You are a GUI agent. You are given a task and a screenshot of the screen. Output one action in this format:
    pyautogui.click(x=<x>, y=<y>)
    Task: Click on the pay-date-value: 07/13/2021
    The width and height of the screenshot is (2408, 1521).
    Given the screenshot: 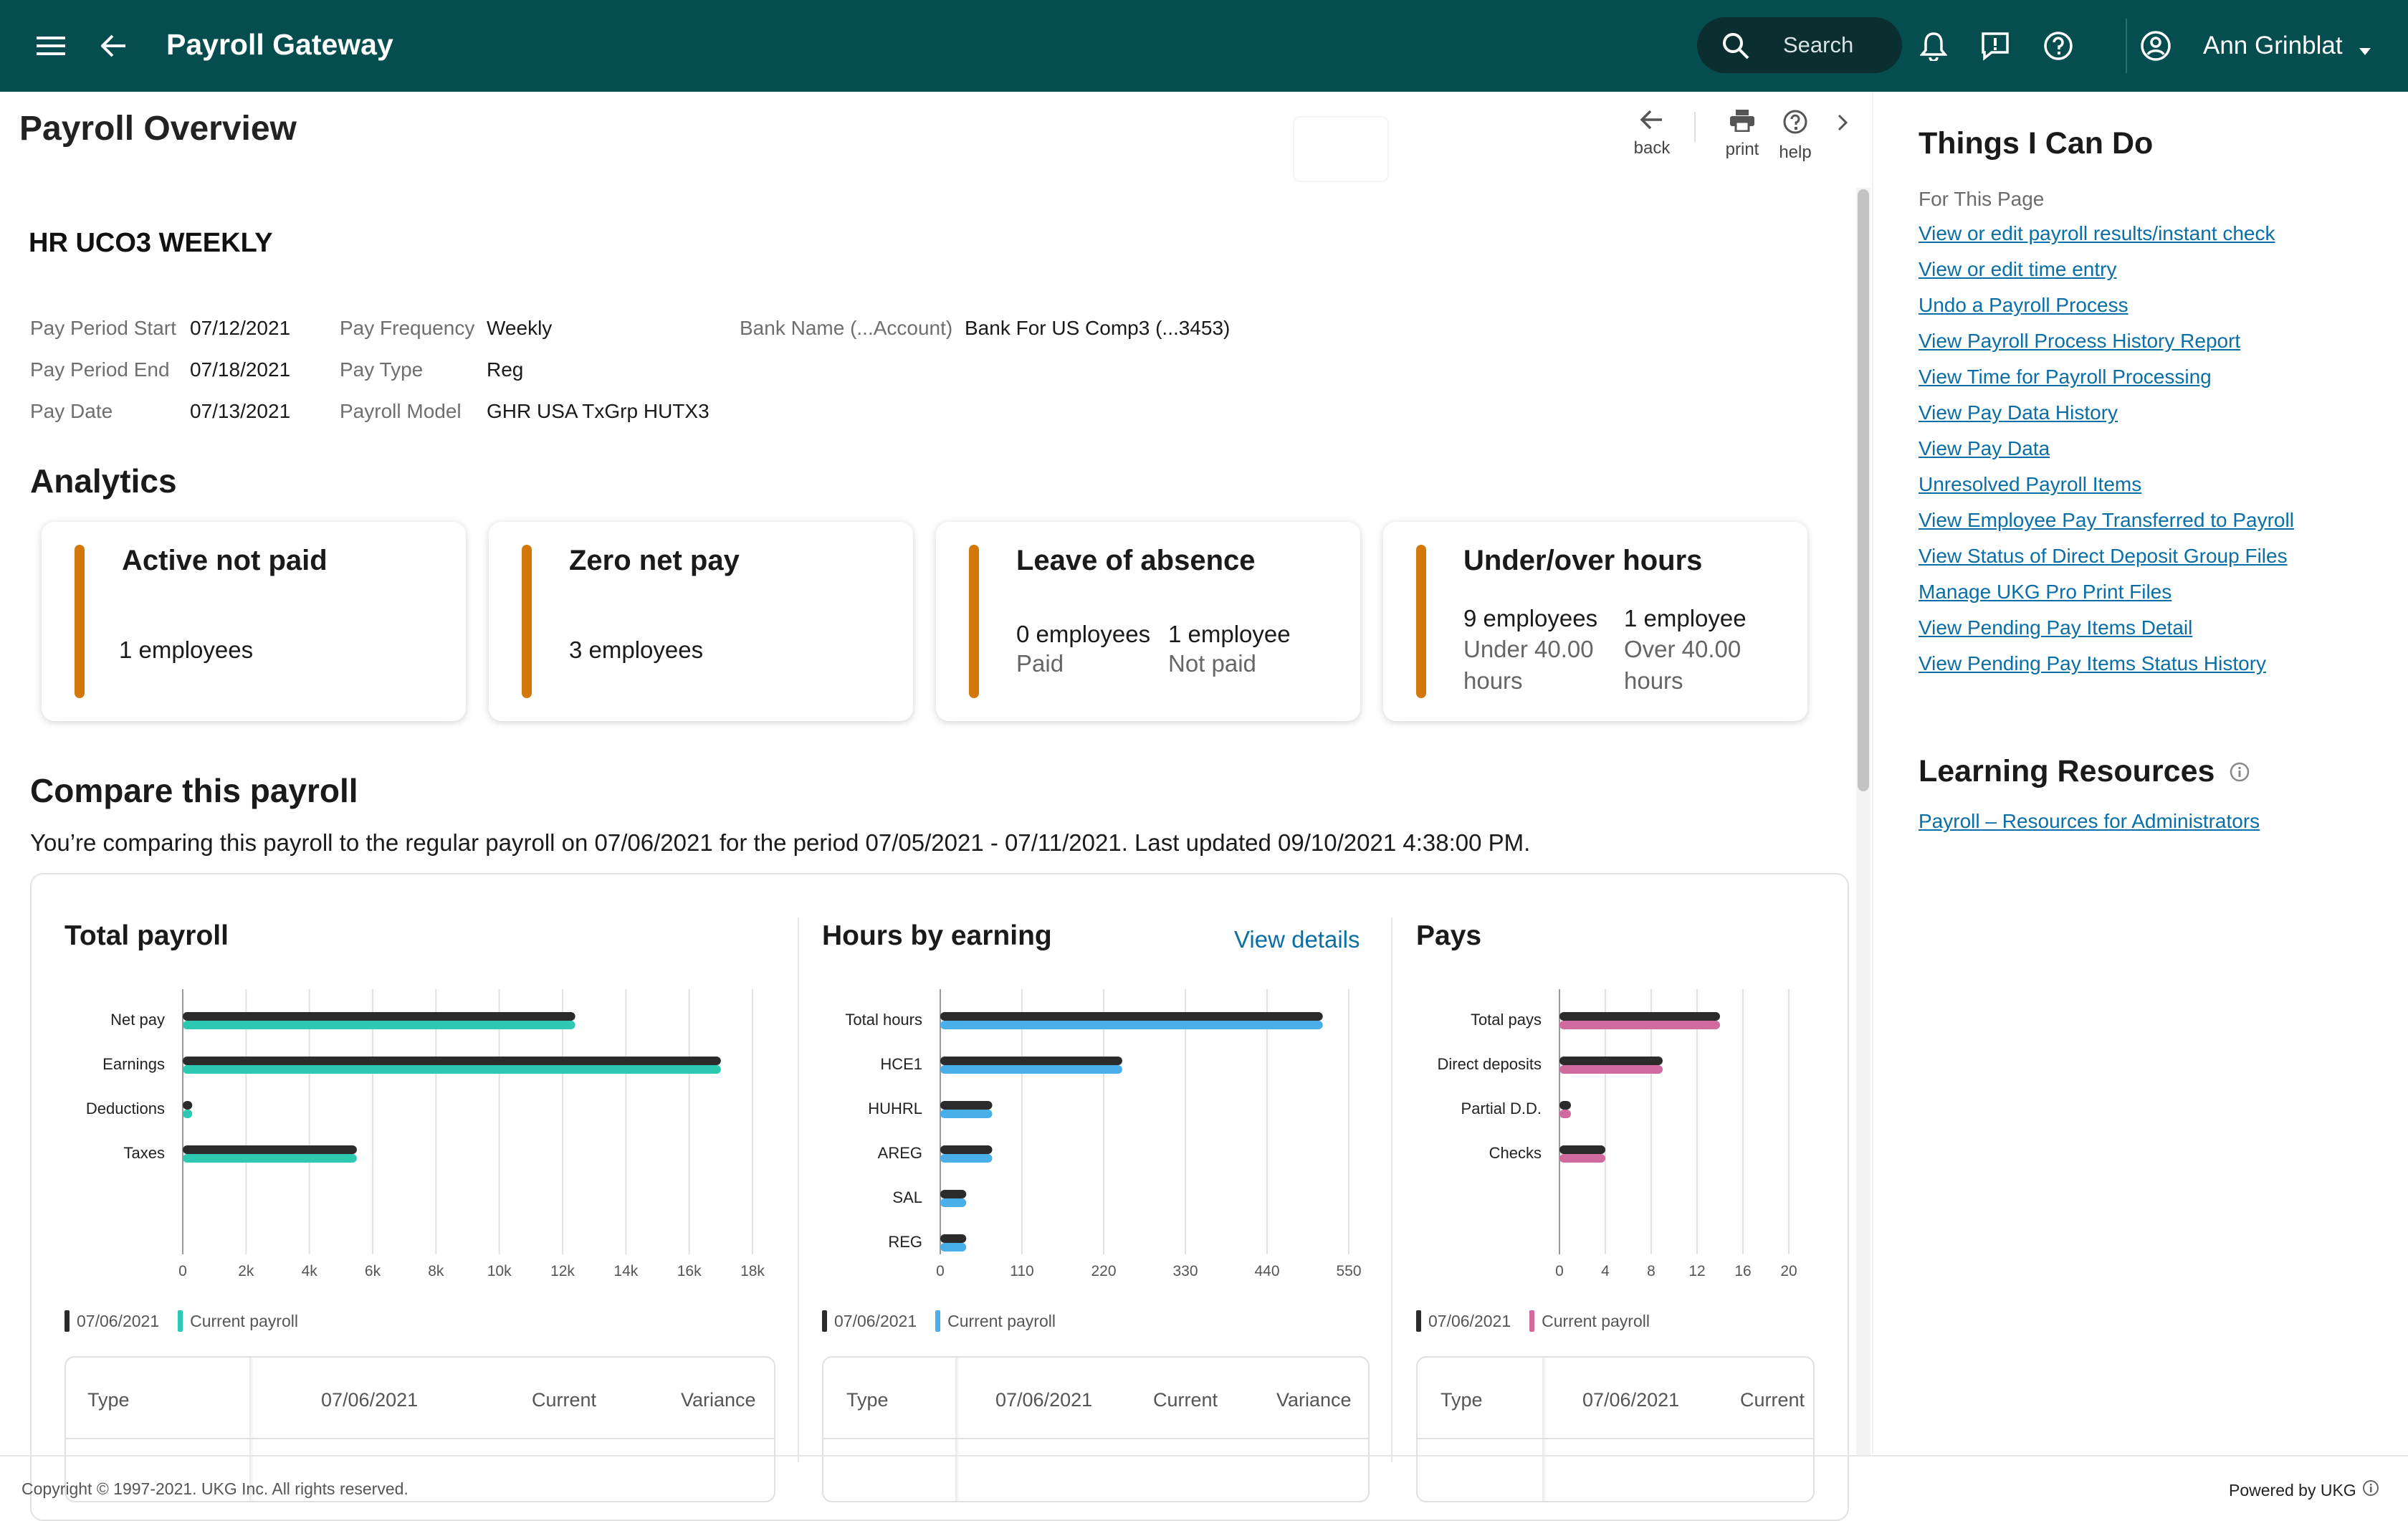 What is the action you would take?
    pyautogui.click(x=240, y=411)
    